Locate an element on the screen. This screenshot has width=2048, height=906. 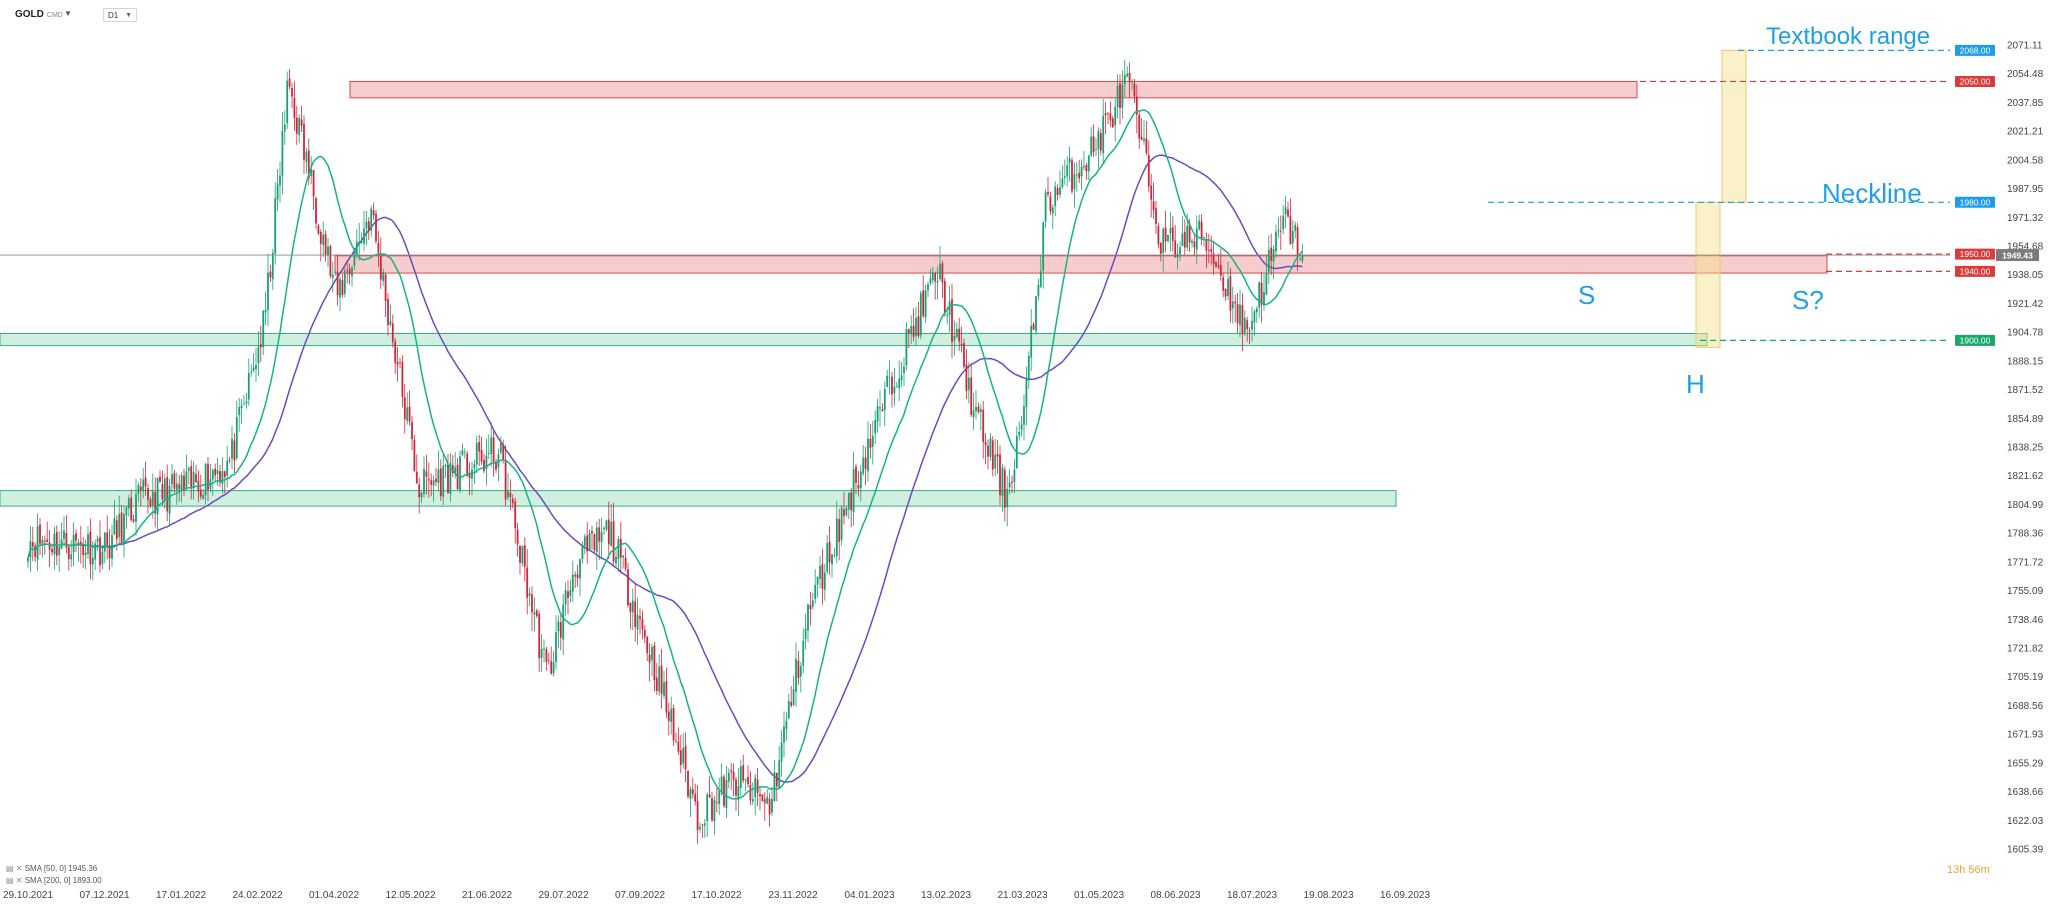
x-tick-label: 29.10.2021 is located at coordinates (28, 895).